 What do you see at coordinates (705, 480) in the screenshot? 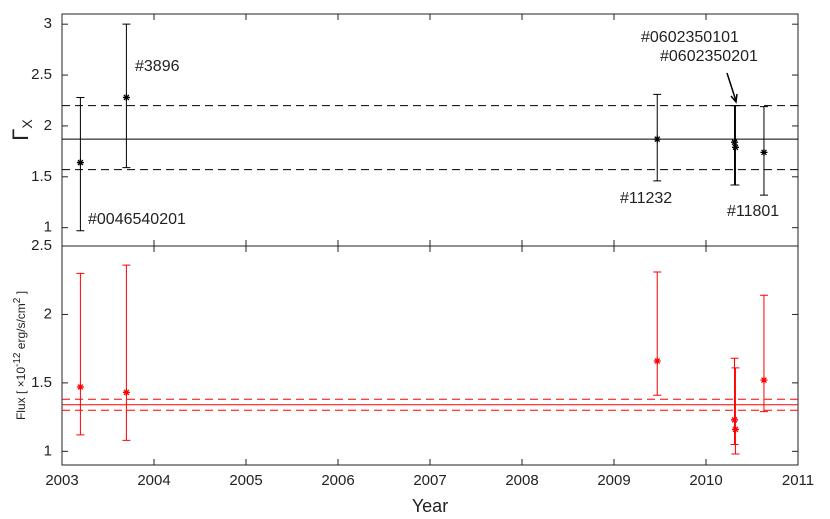
I see `x-tick-label: 2010` at bounding box center [705, 480].